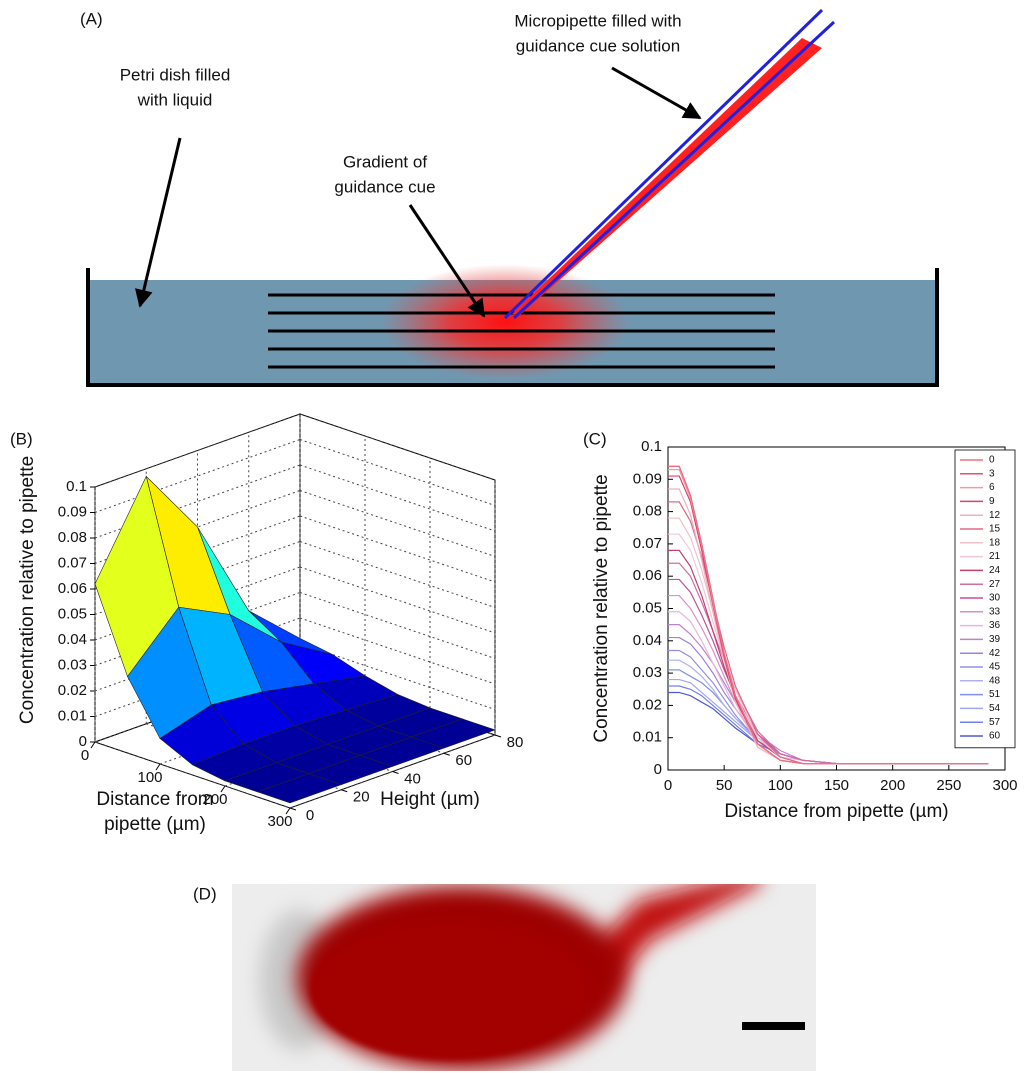 This screenshot has width=1029, height=1073. Describe the element at coordinates (647, 575) in the screenshot. I see `y-tick-label: 0.06` at that location.